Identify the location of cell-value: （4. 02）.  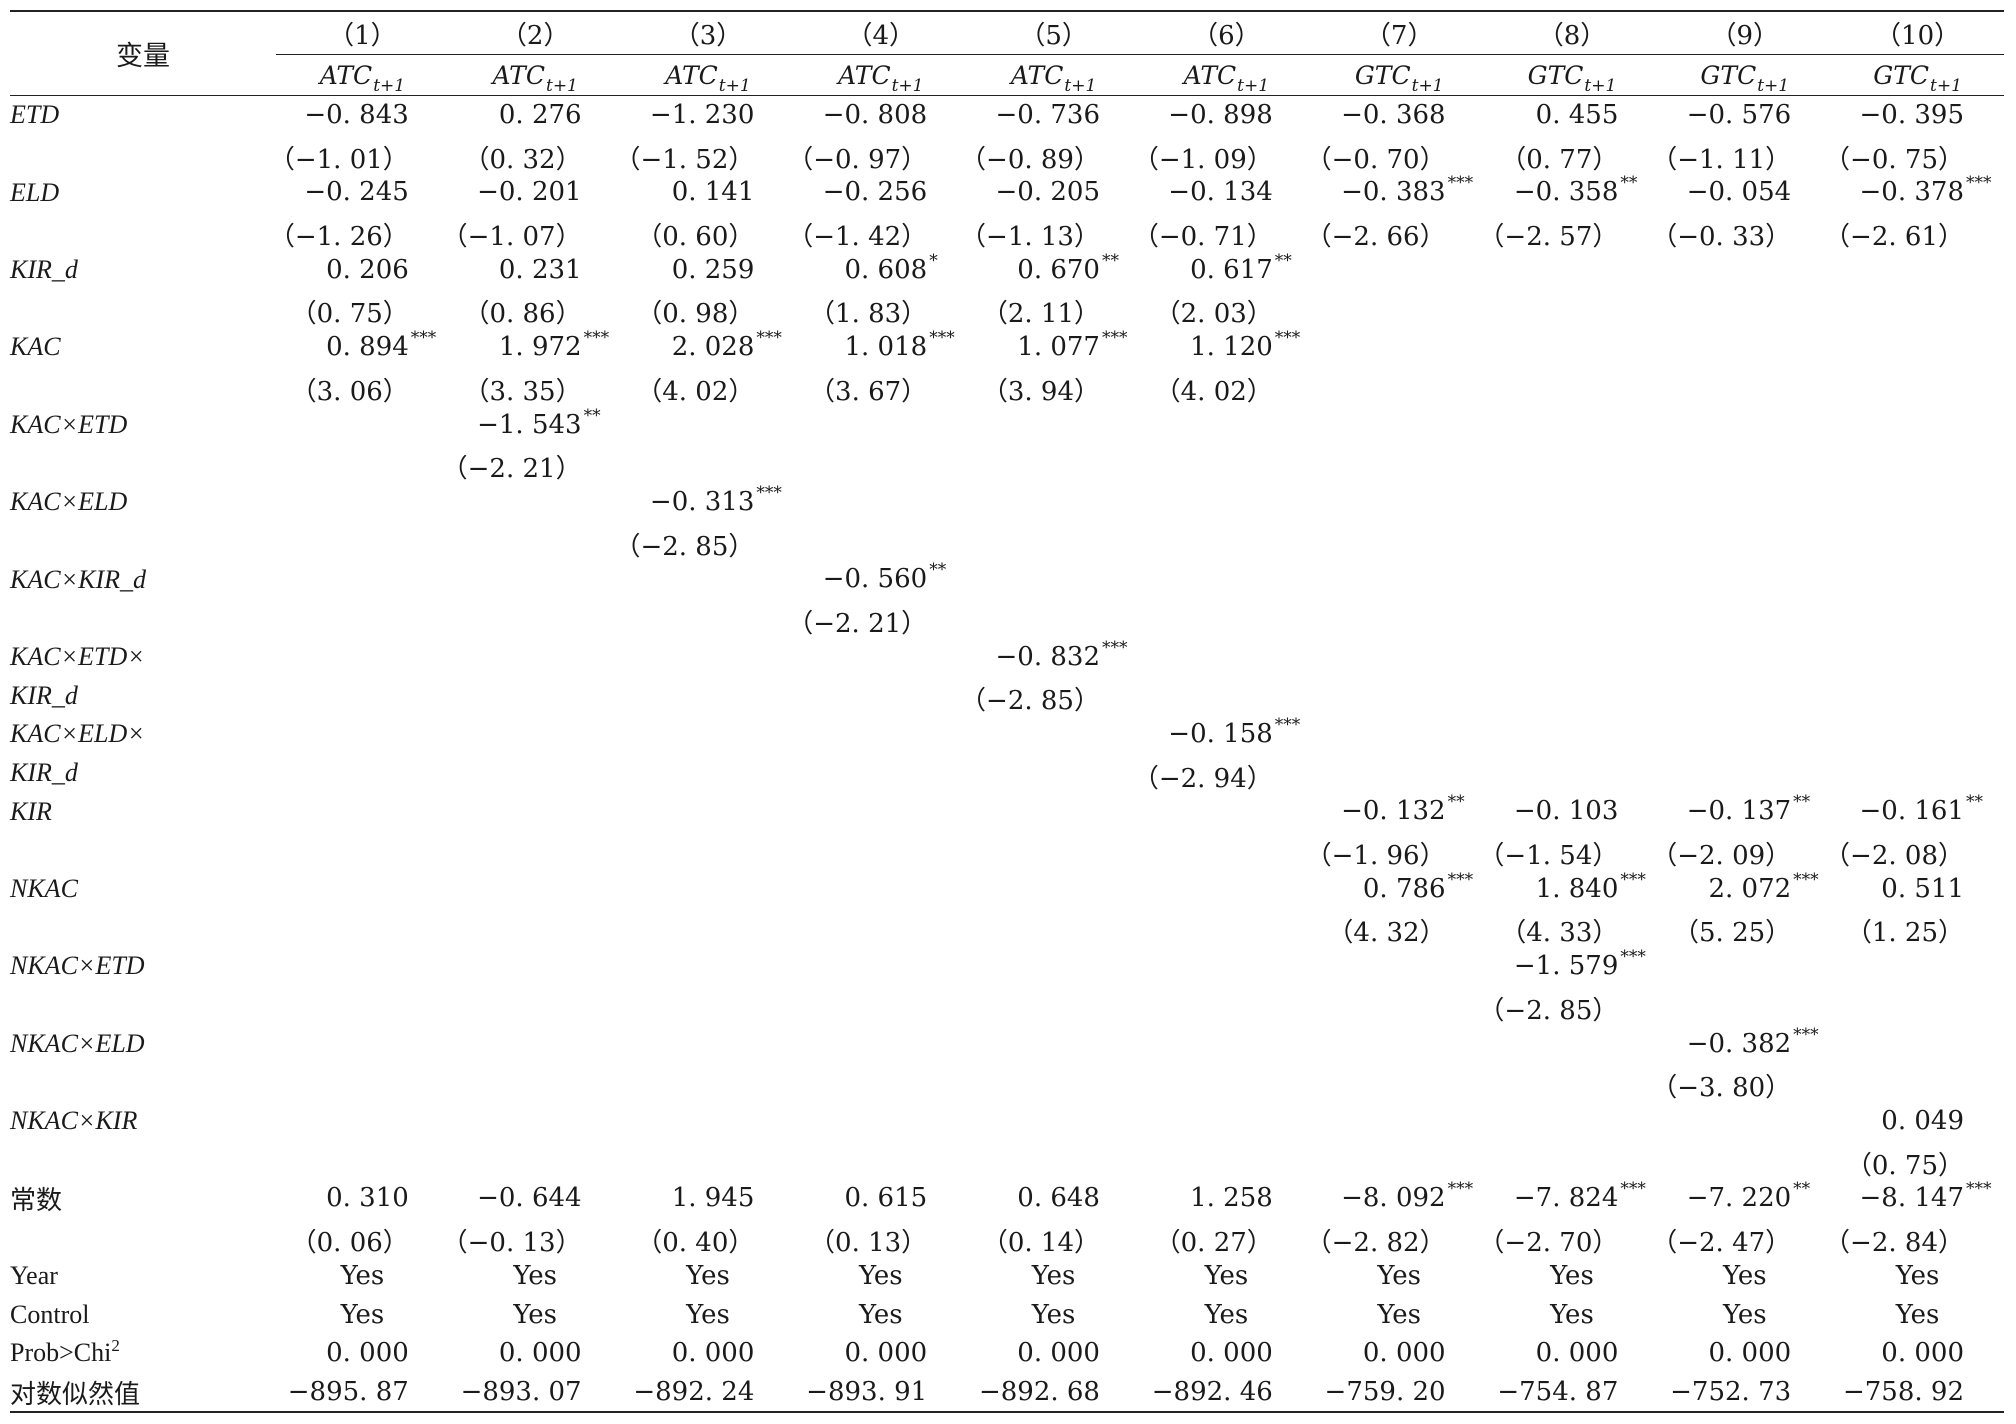
(695, 391).